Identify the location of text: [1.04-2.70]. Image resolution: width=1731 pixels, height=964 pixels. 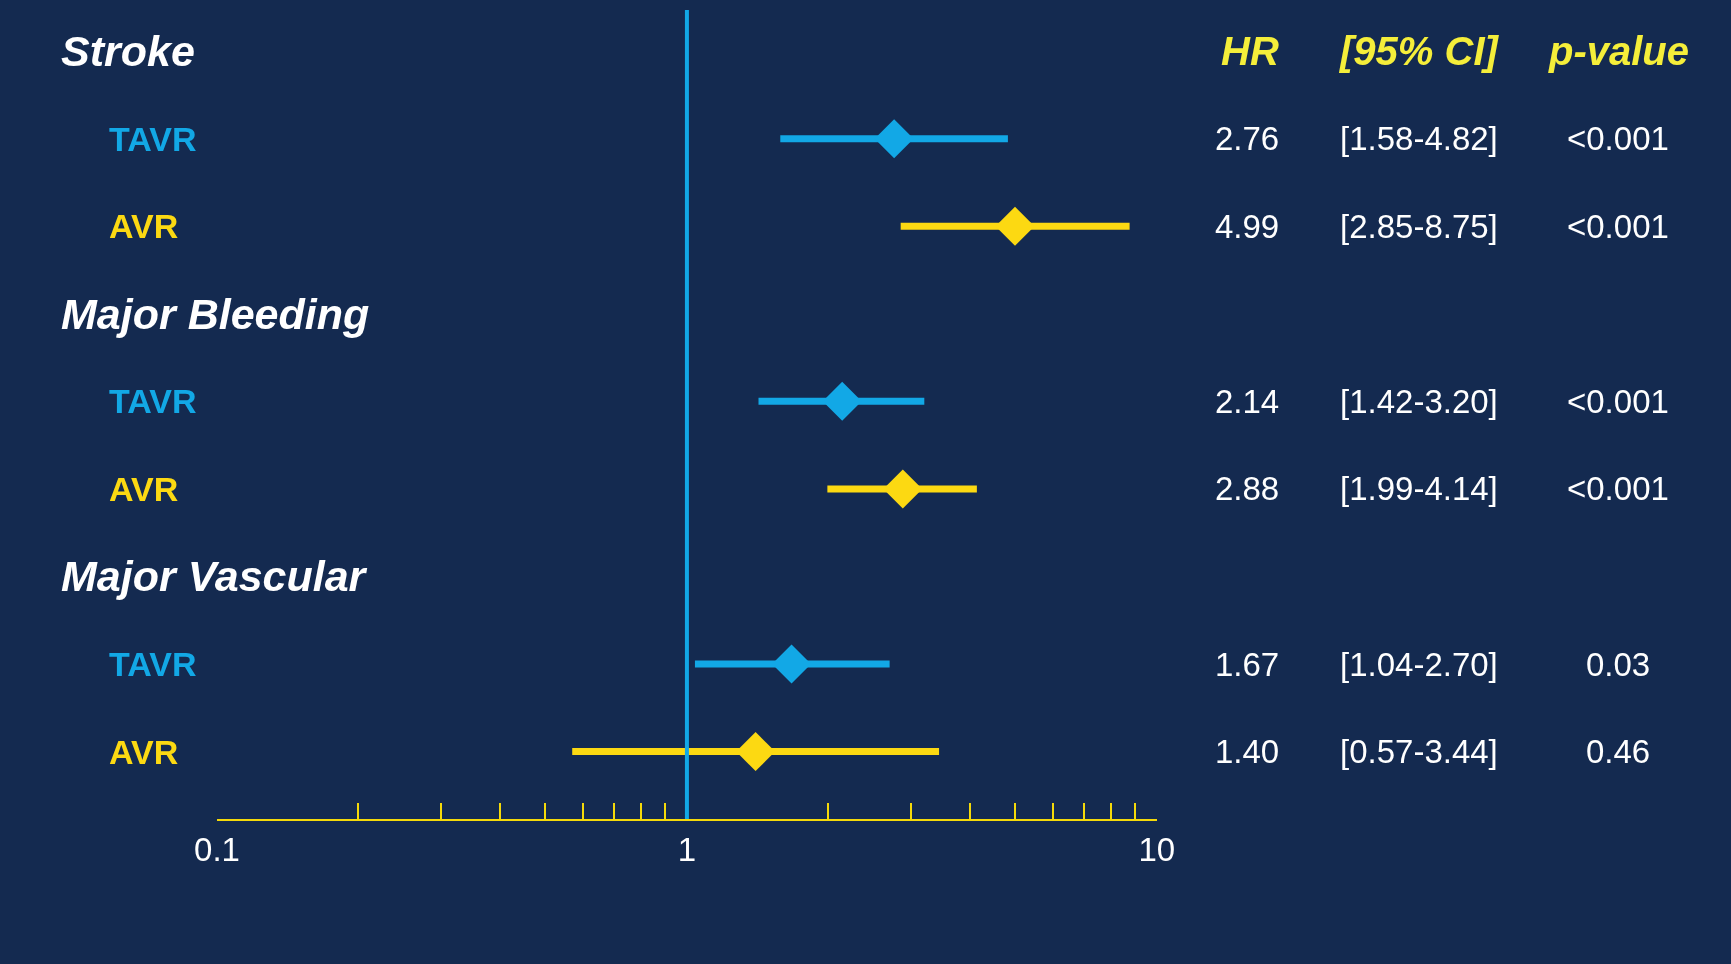
(1419, 664).